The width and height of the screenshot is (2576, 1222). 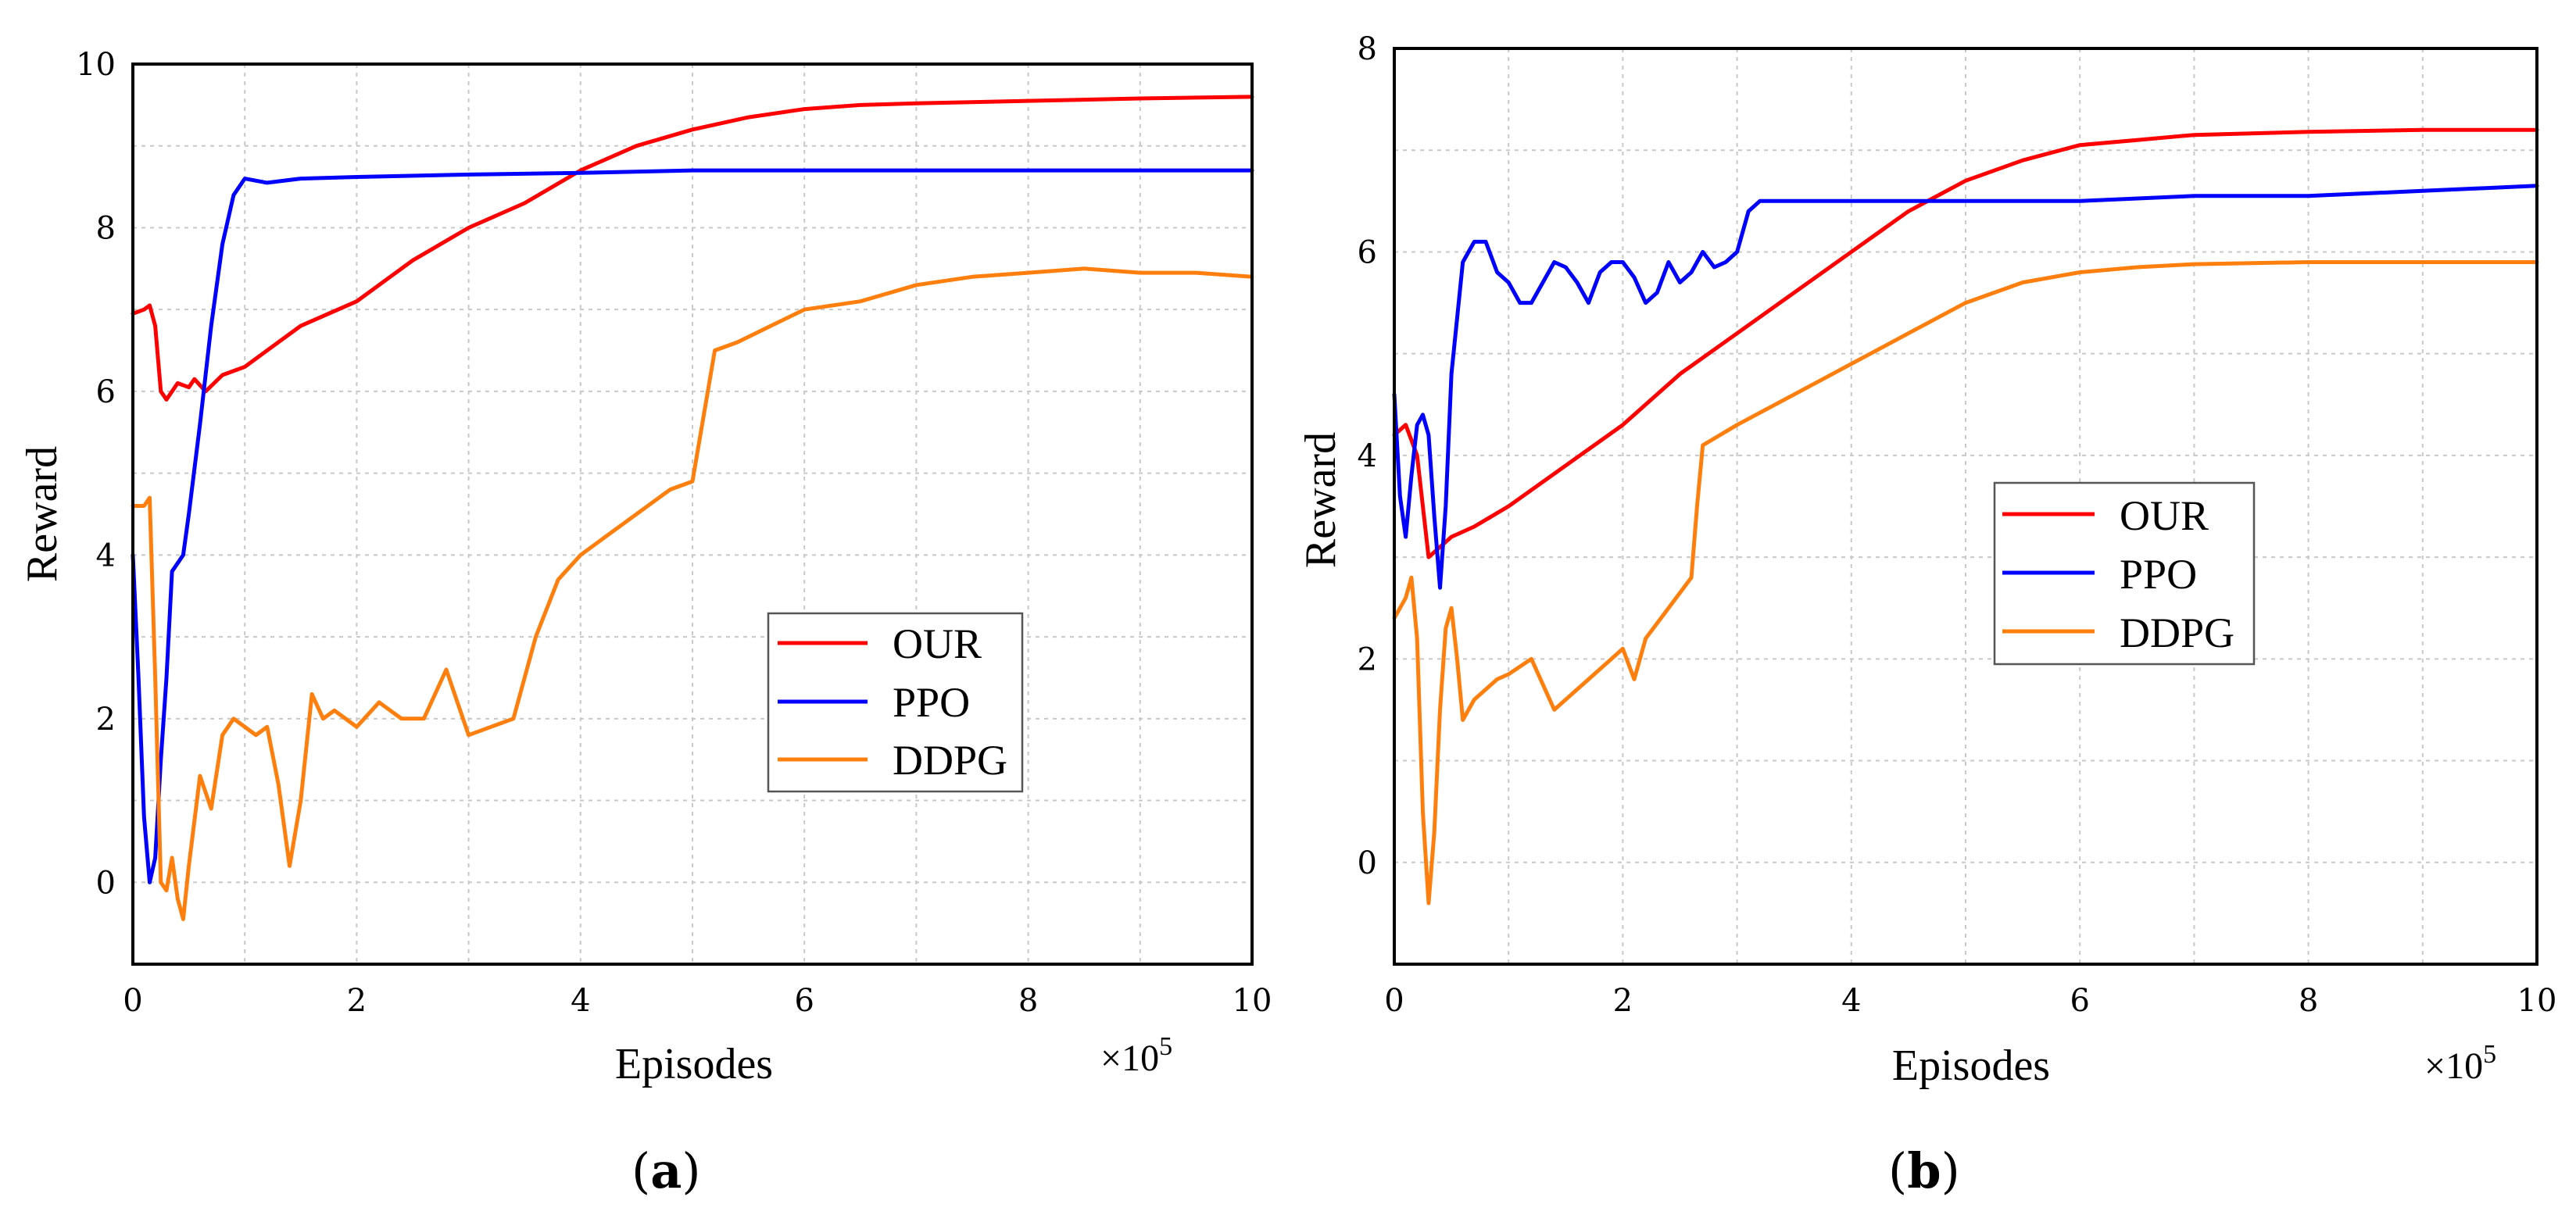 I want to click on y-tick-labels-b: 0 2 4 6 8, so click(x=1367, y=456).